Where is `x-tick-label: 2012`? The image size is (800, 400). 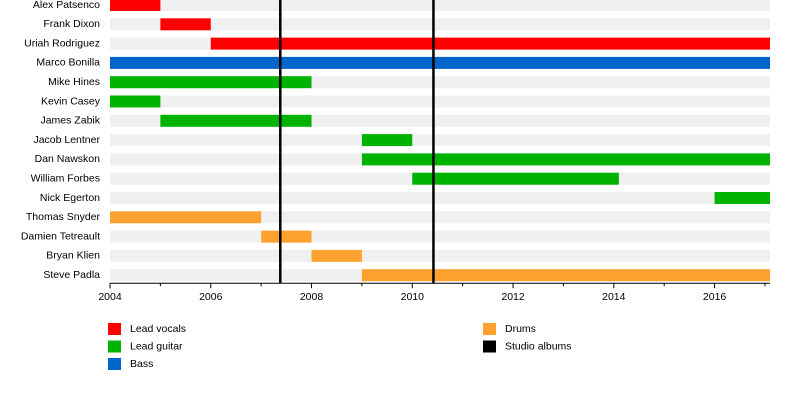 x-tick-label: 2012 is located at coordinates (513, 297).